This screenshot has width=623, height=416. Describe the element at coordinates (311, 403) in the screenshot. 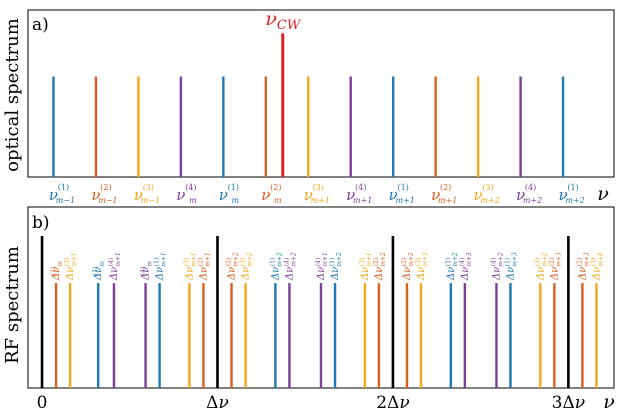

I see `panel-b-tick-labels: 0 Δν 2Δν 3Δν` at that location.